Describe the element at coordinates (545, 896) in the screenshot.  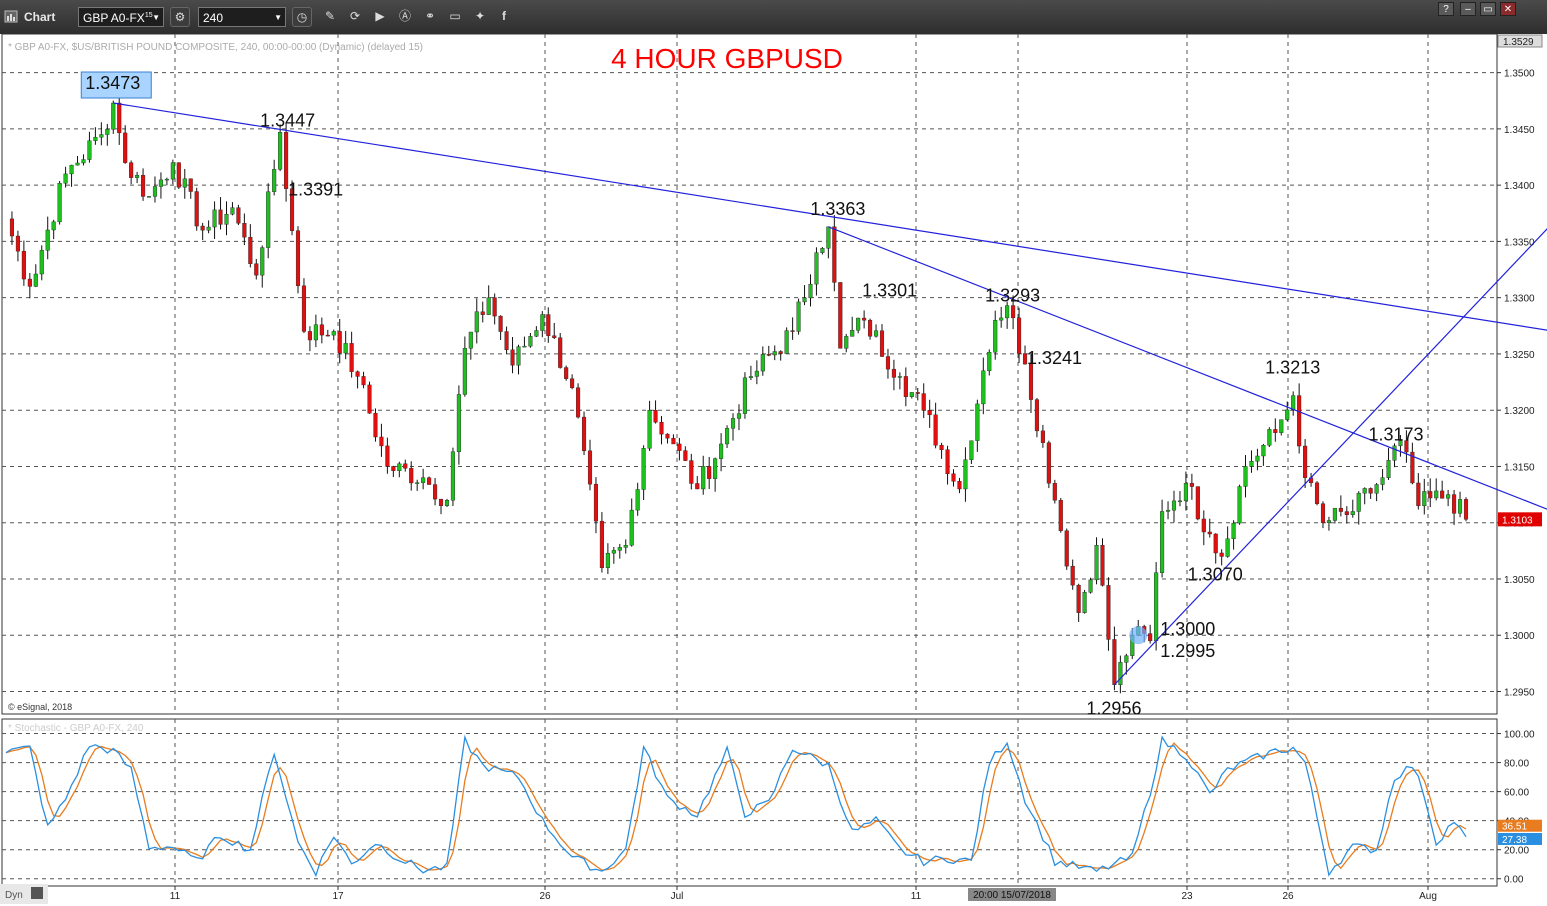
I see `x-tick-label: 26` at that location.